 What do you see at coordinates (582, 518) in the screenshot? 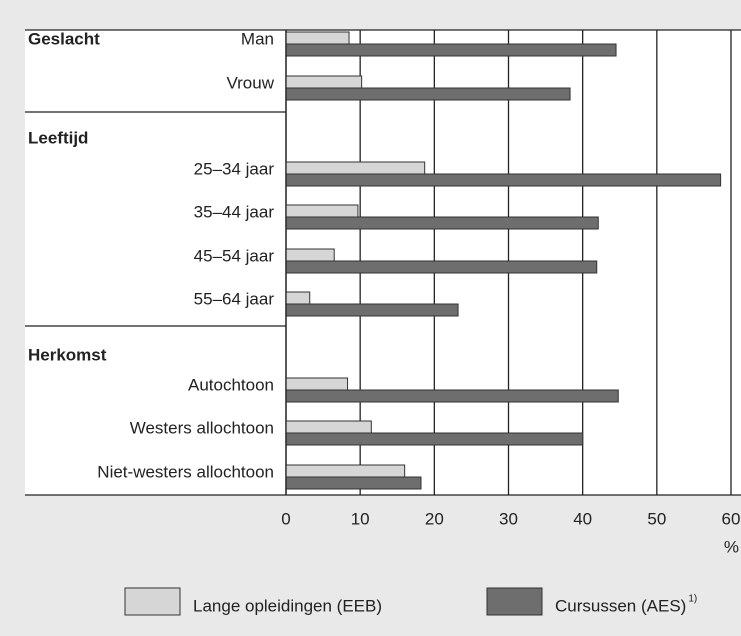
I see `x-tick-label: 40` at bounding box center [582, 518].